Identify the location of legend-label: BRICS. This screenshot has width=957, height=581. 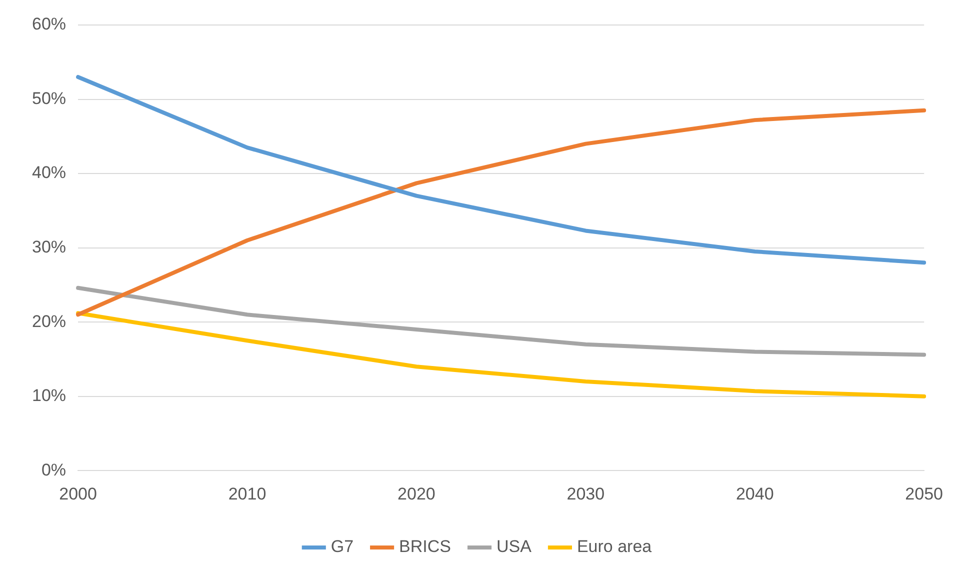
(425, 546).